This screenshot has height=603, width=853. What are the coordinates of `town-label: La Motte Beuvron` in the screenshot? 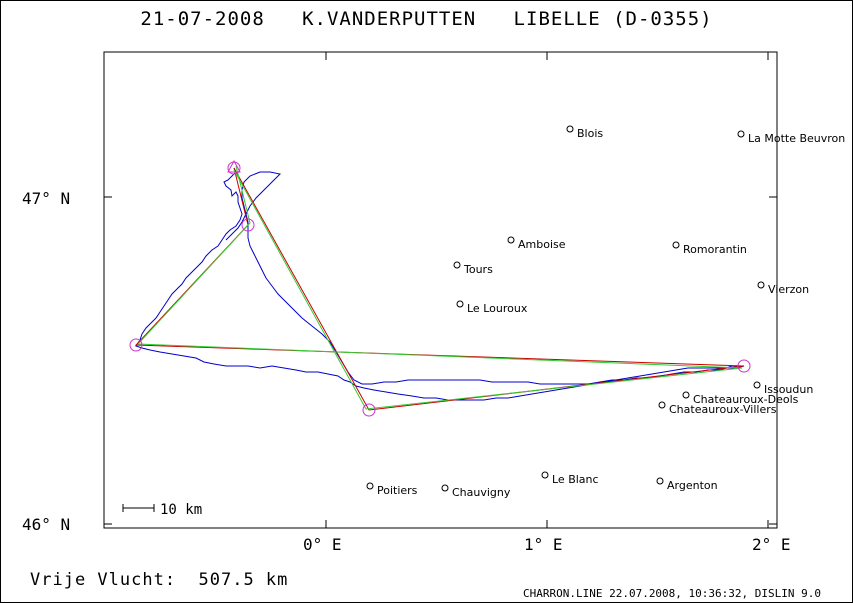 It's located at (796, 138).